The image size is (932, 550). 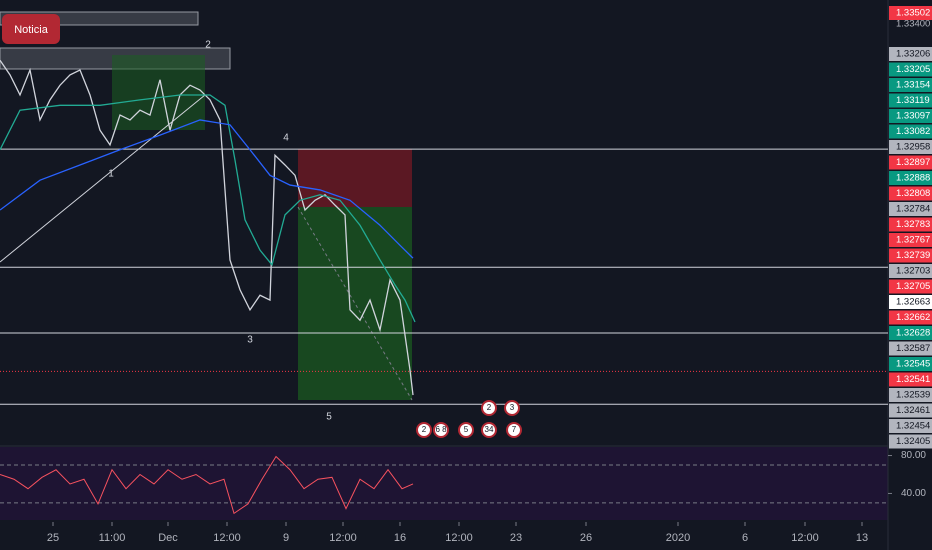 I want to click on price-tag-label: 1.32705, so click(x=913, y=286).